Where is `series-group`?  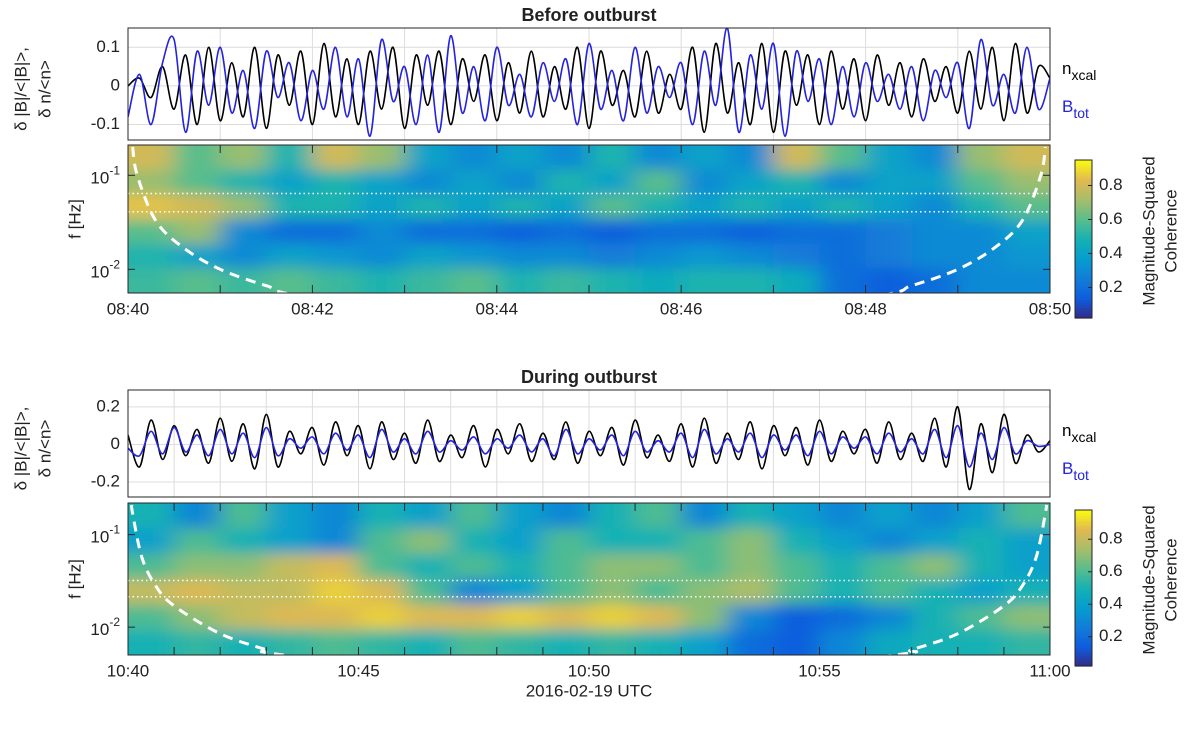 series-group is located at coordinates (589, 448).